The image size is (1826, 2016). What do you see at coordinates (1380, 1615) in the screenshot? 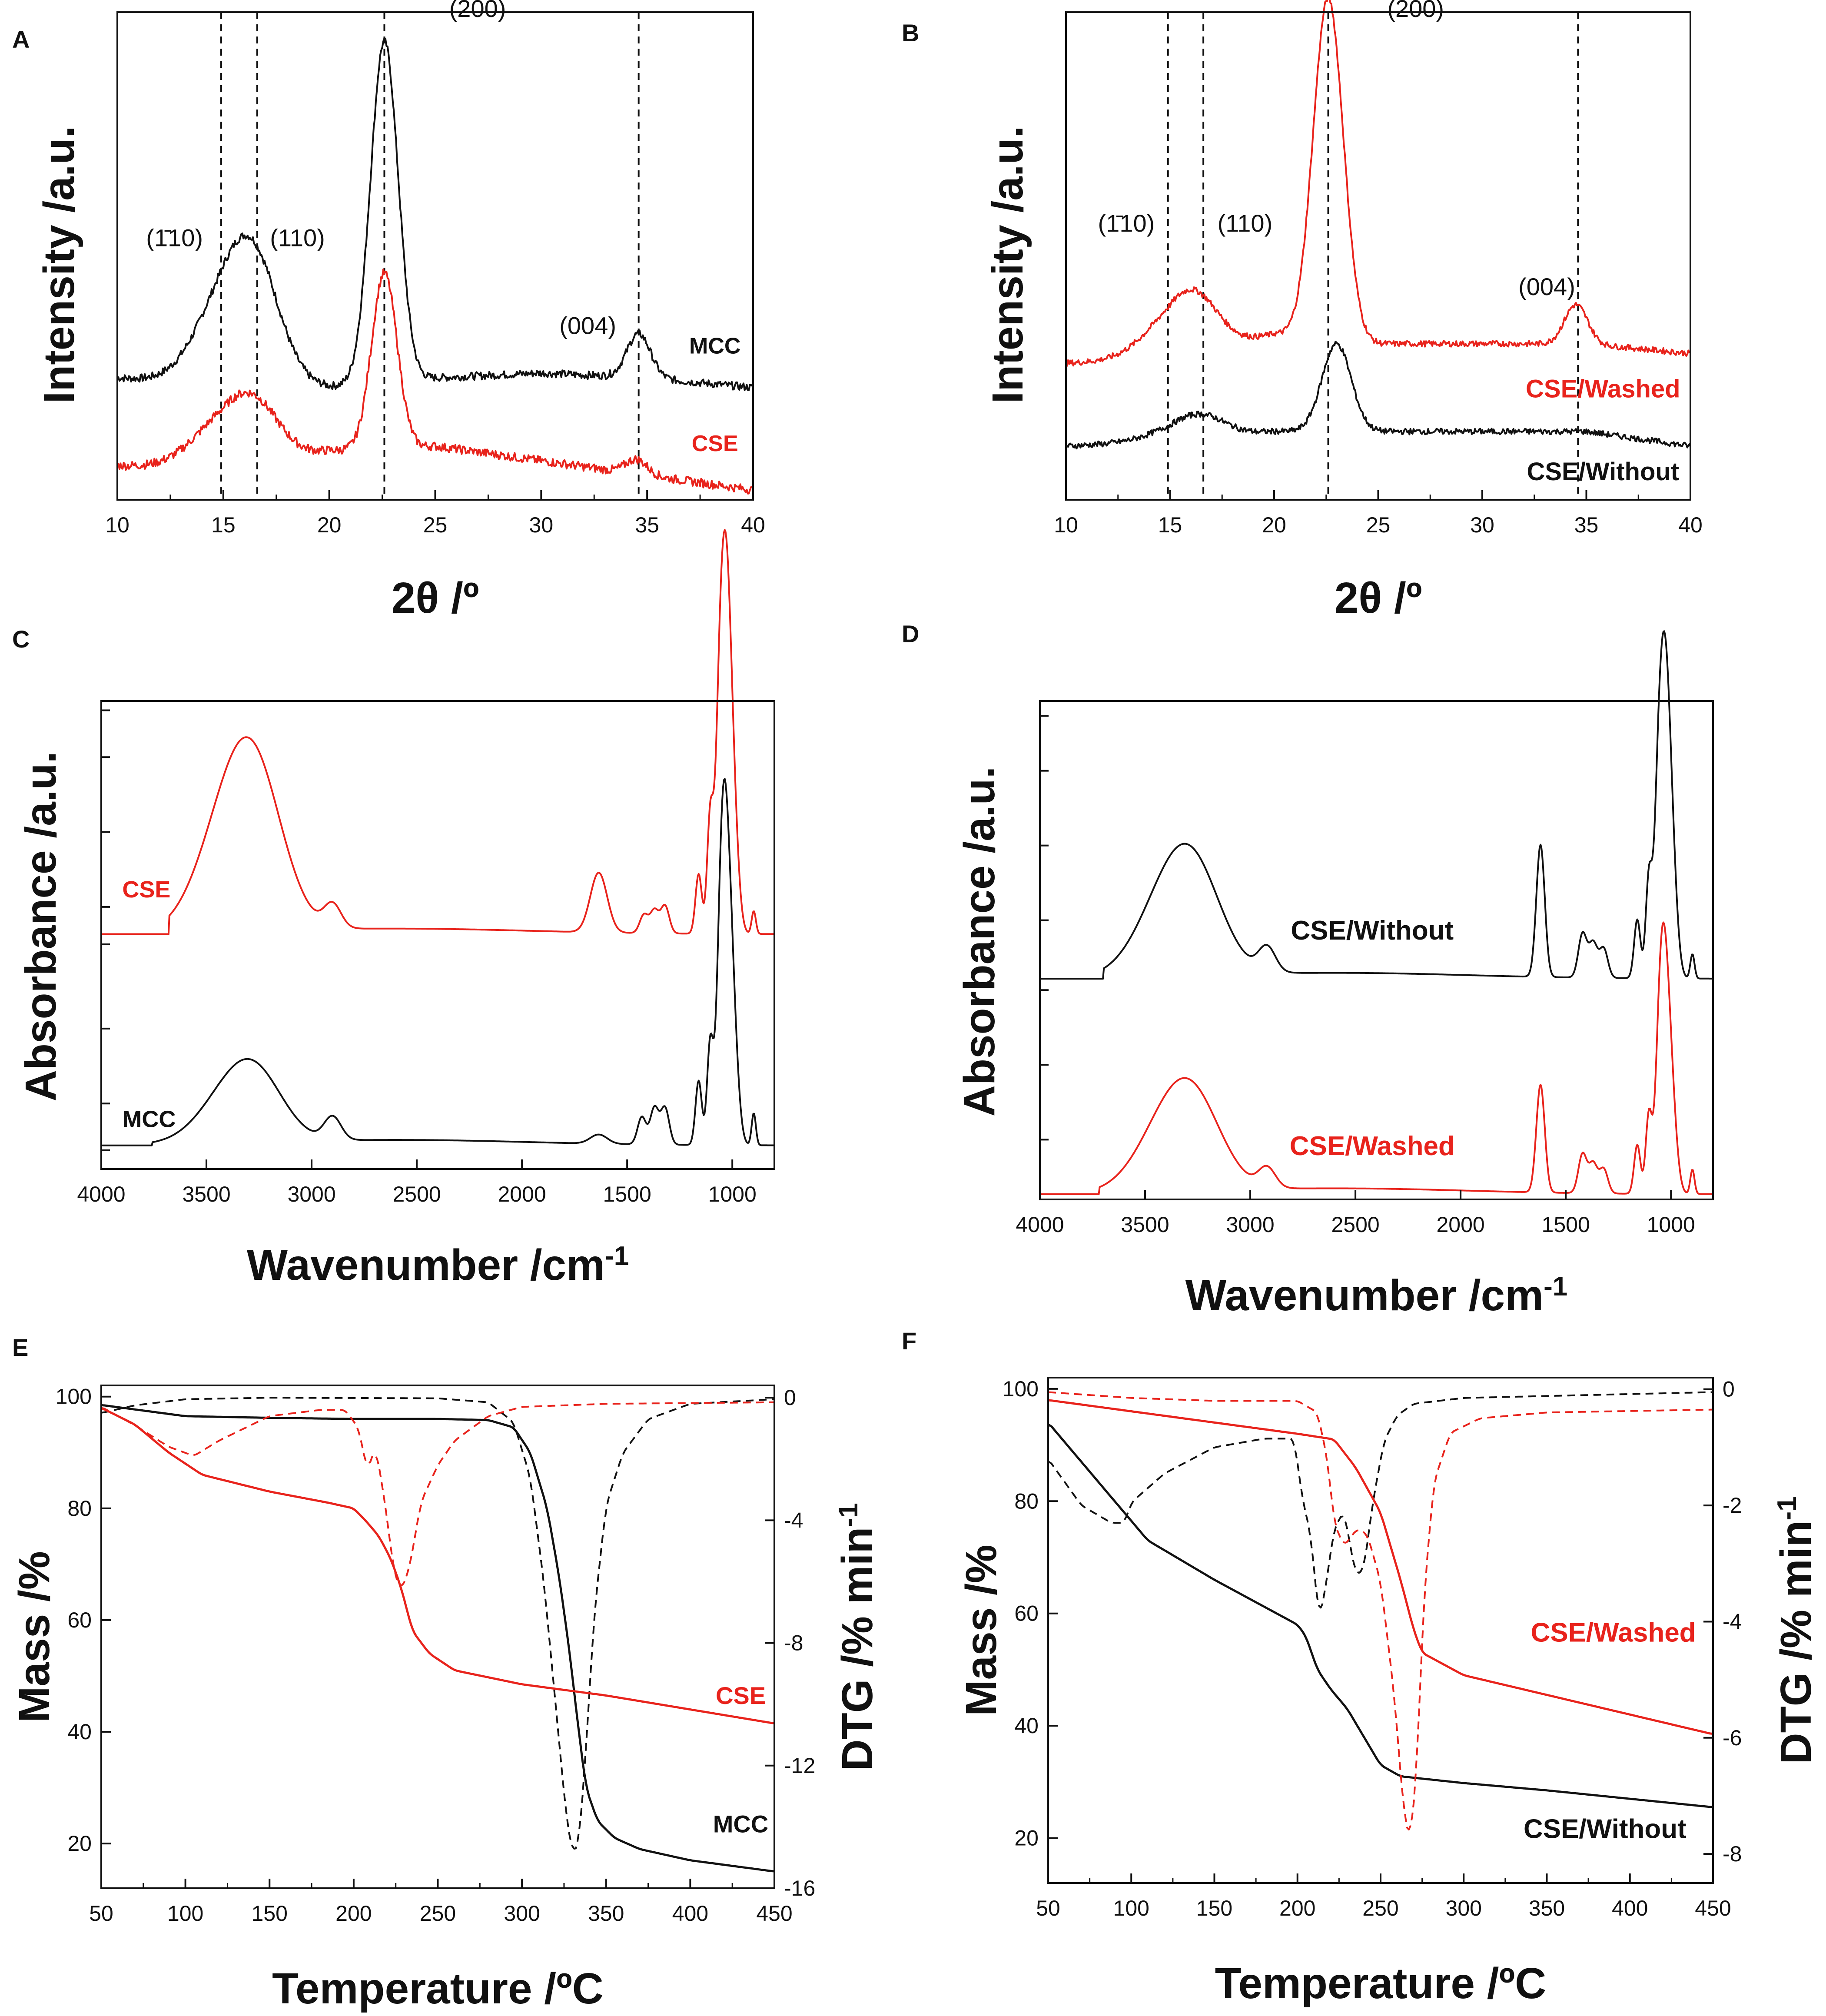
I see `series-line-cse-without-mass` at bounding box center [1380, 1615].